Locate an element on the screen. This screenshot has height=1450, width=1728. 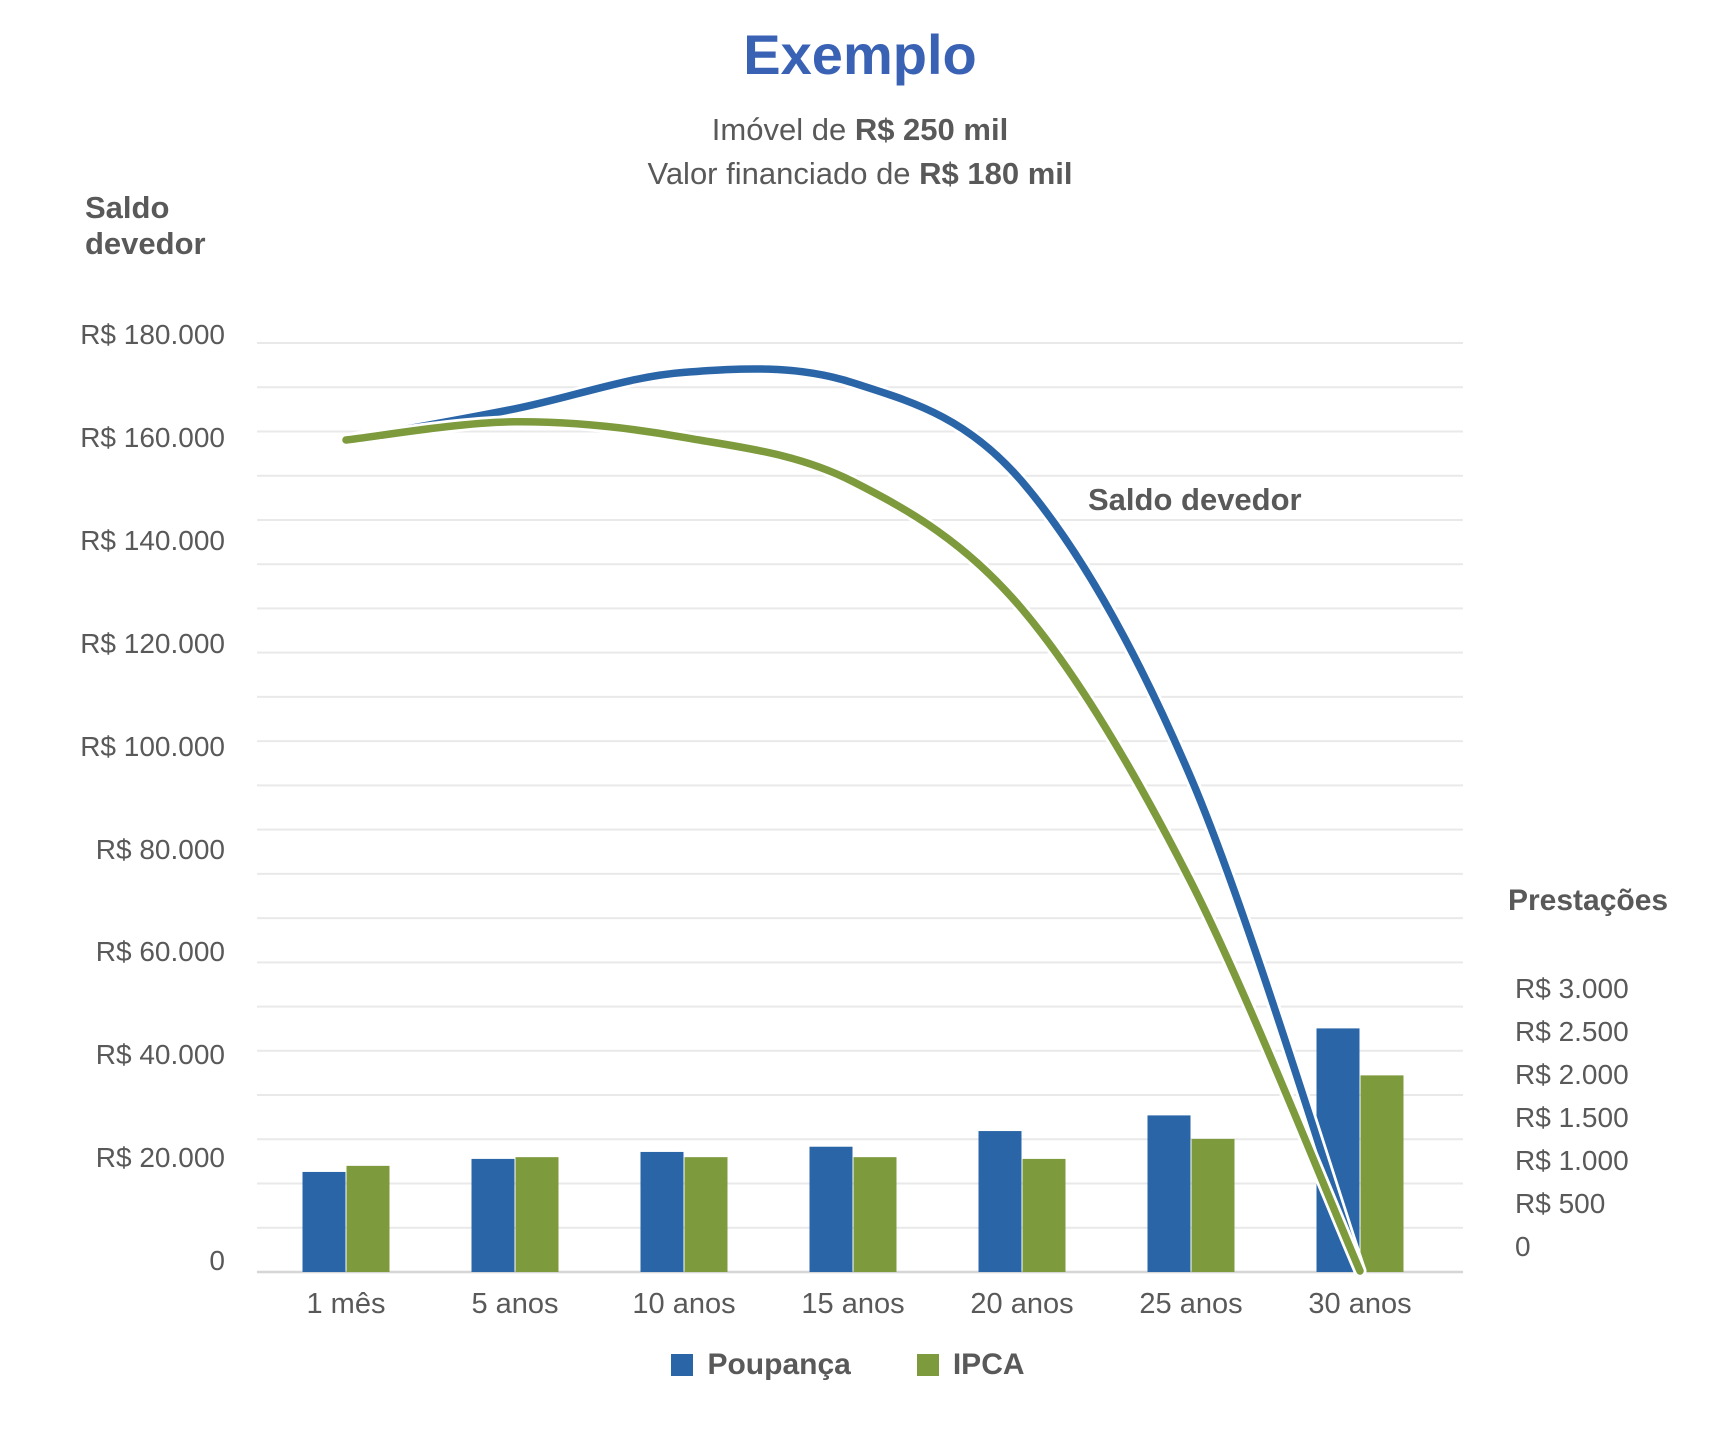
chart-subtitle-line2: Valor financiado de R$ 180 mil is located at coordinates (860, 174).